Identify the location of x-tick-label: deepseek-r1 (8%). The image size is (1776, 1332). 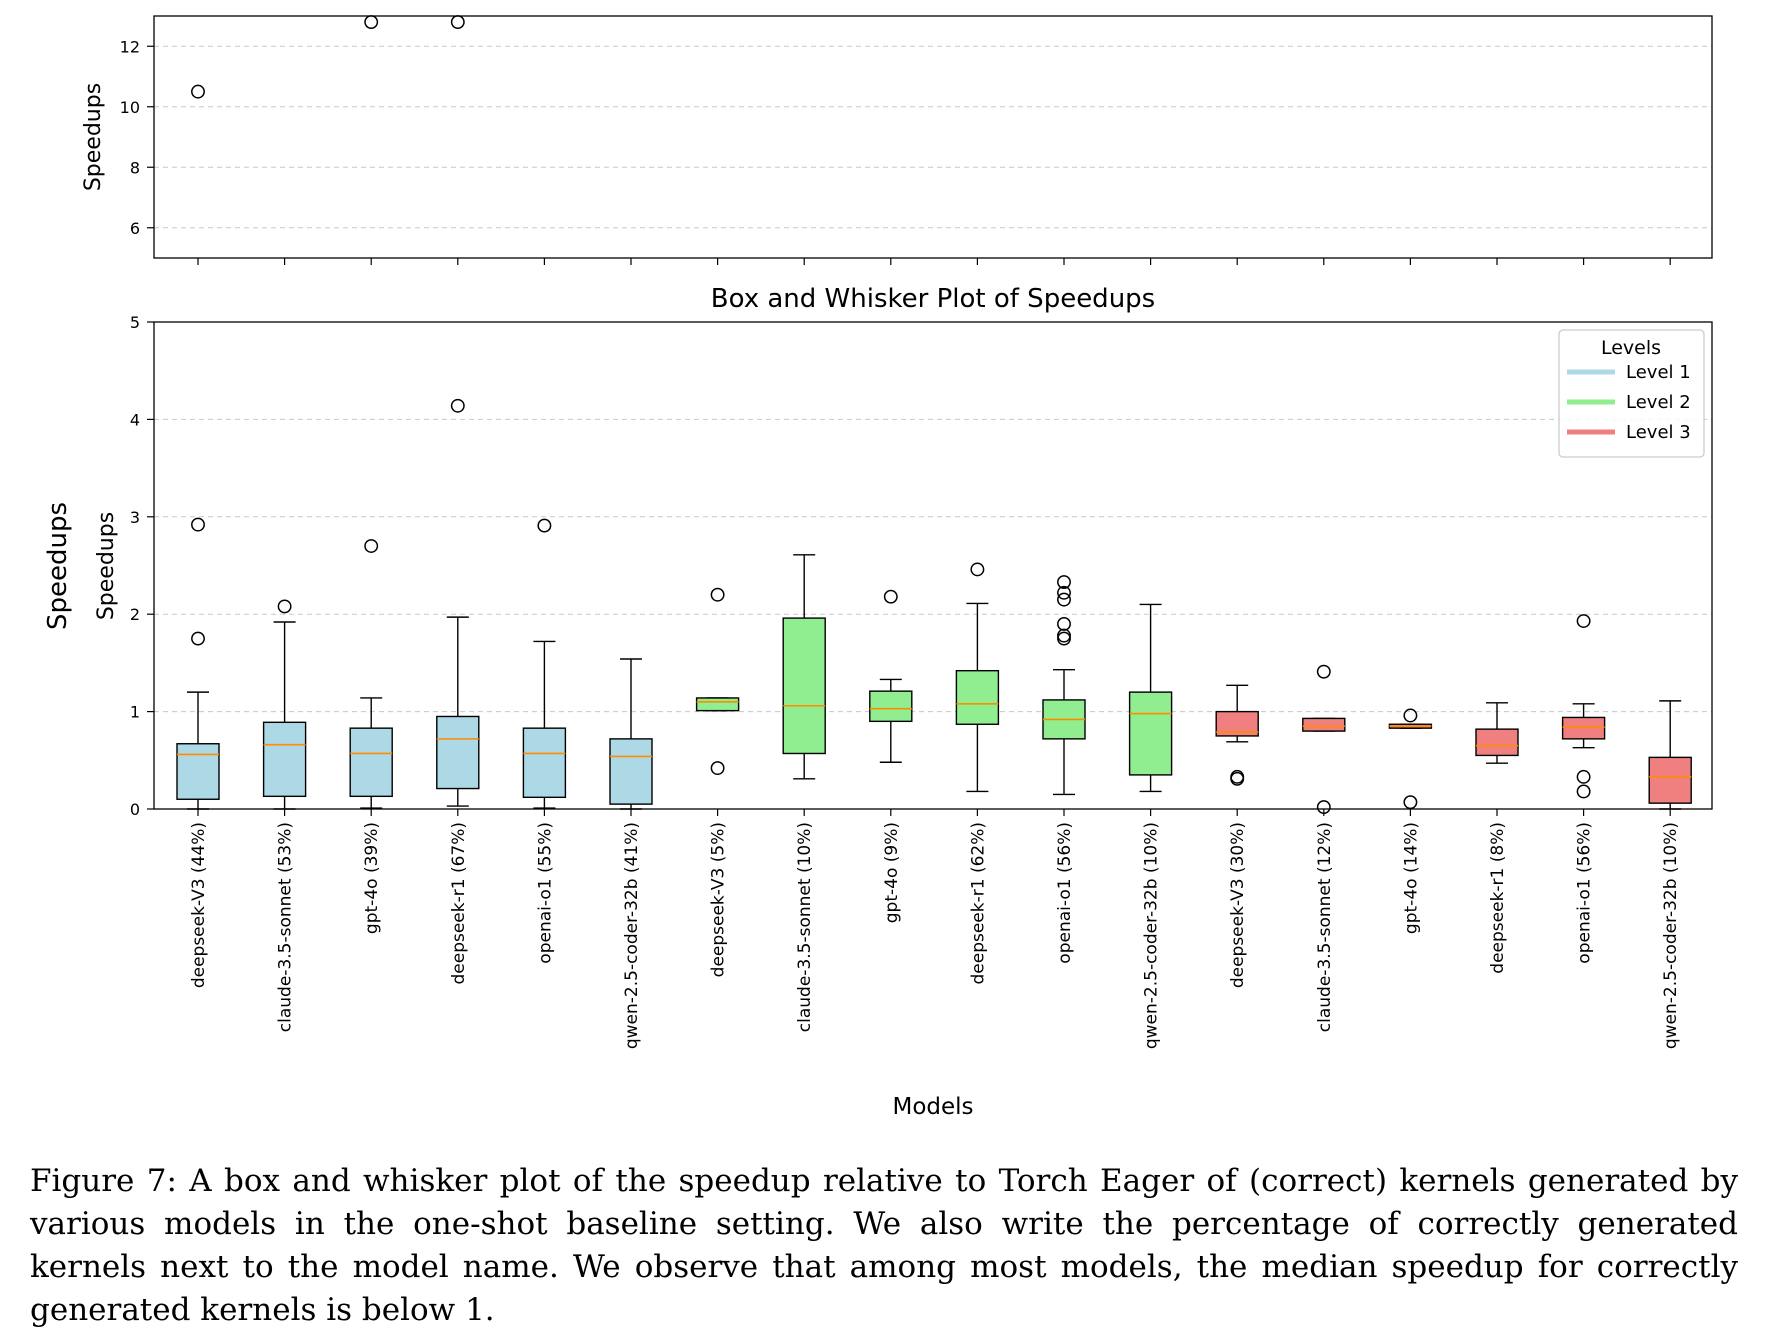
(1498, 898).